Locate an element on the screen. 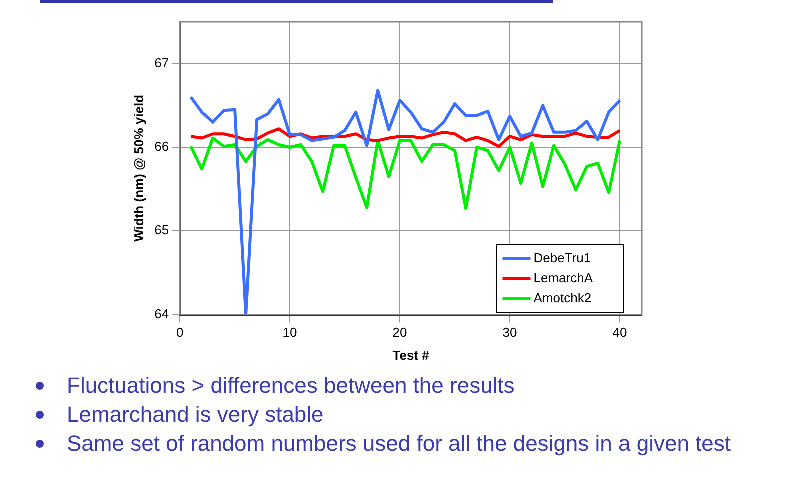 This screenshot has width=797, height=499. x-tick-label: 0 is located at coordinates (180, 332).